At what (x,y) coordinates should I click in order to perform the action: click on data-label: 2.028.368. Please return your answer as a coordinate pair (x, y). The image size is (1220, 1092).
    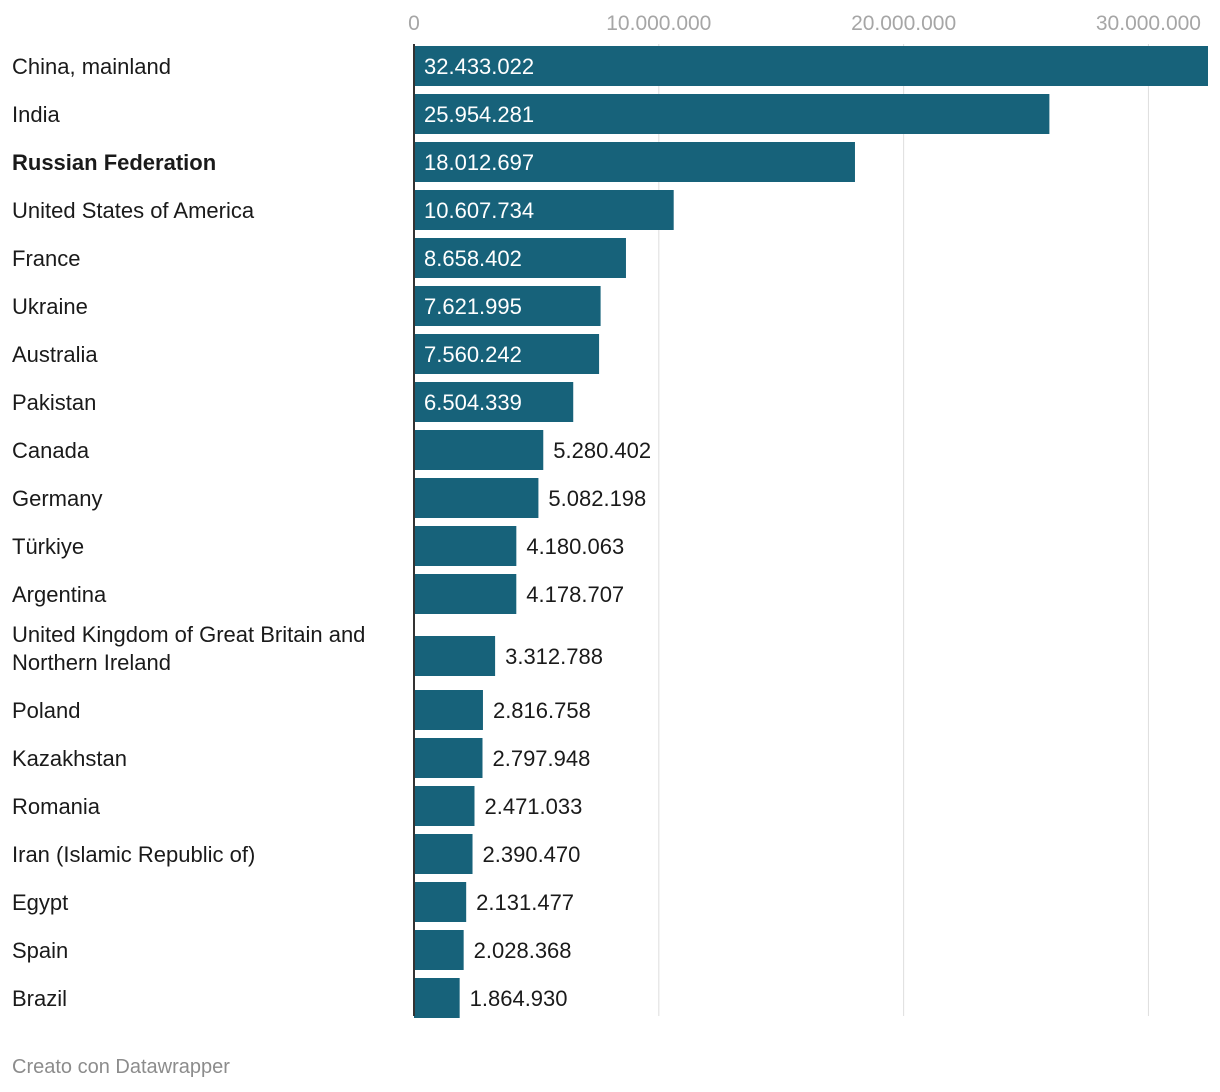
    Looking at the image, I should click on (523, 950).